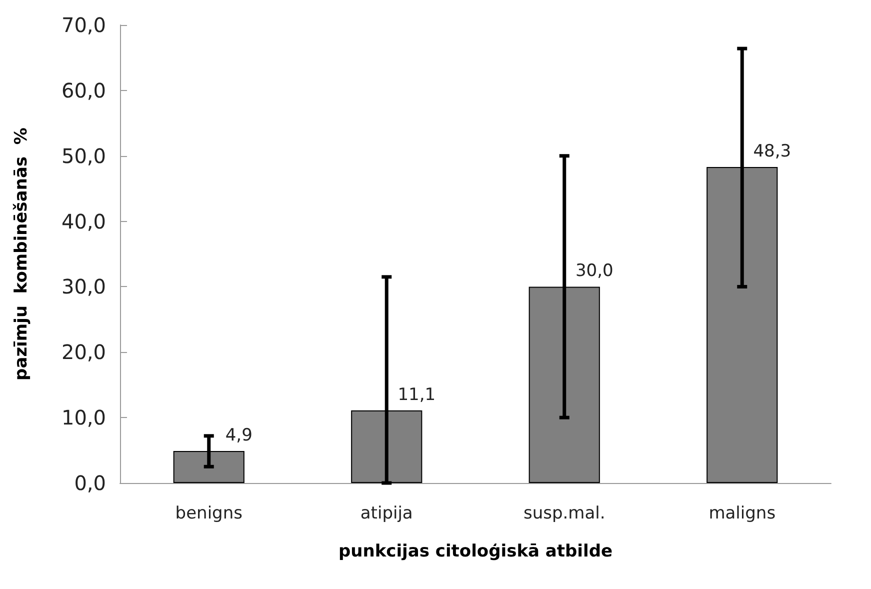 This screenshot has width=871, height=589. Describe the element at coordinates (238, 435) in the screenshot. I see `data-label: 4,9` at that location.